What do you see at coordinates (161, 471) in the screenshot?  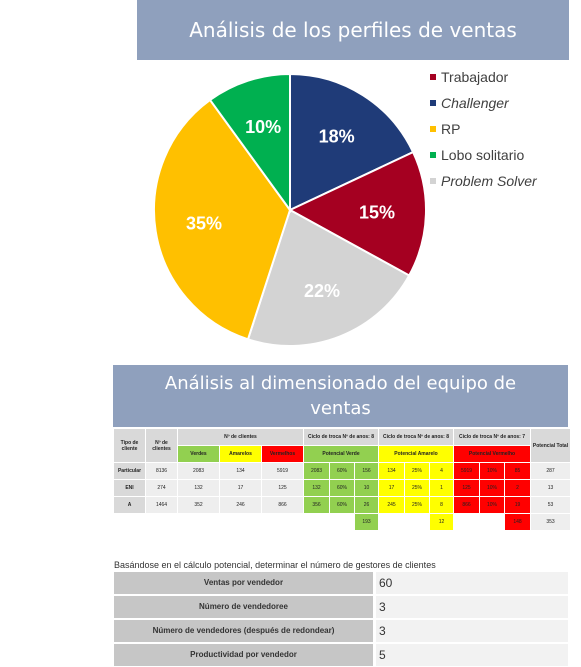 I see `cell: 8136` at bounding box center [161, 471].